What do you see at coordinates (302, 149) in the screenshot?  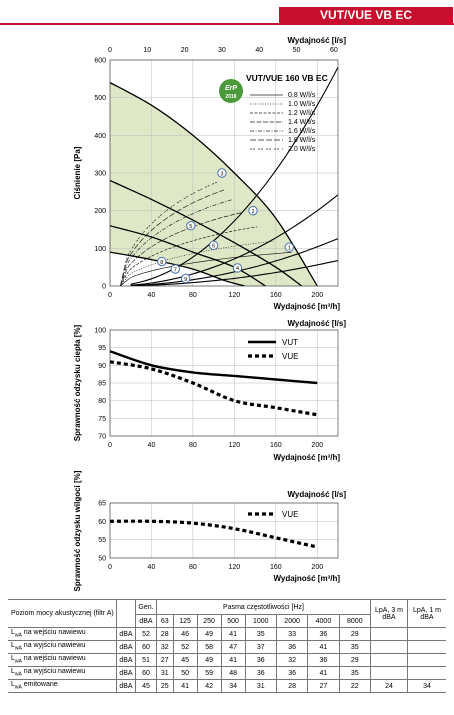 I see `chart1-legend-label: 2.0 W/l/s` at bounding box center [302, 149].